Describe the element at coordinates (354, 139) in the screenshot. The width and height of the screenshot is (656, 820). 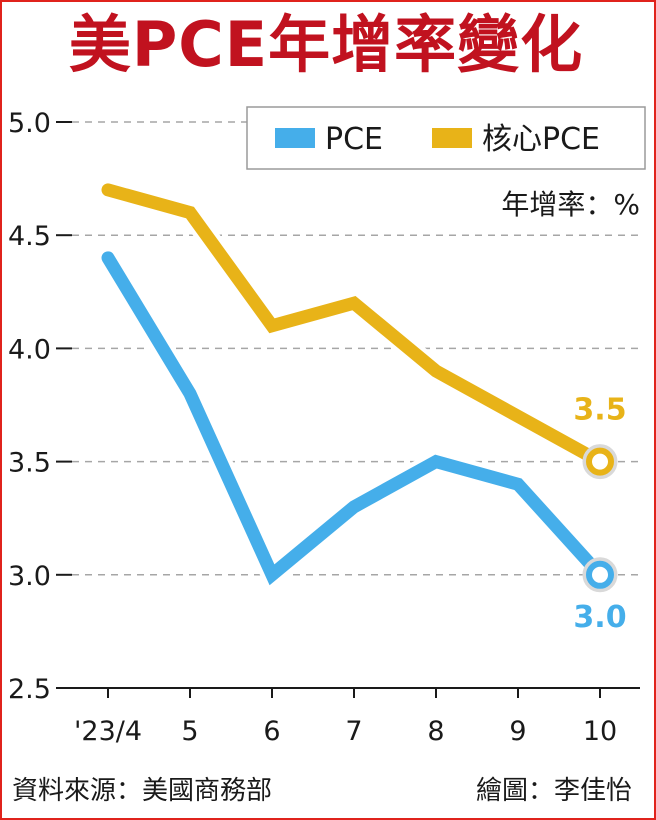
I see `legend-label-pce: PCE` at that location.